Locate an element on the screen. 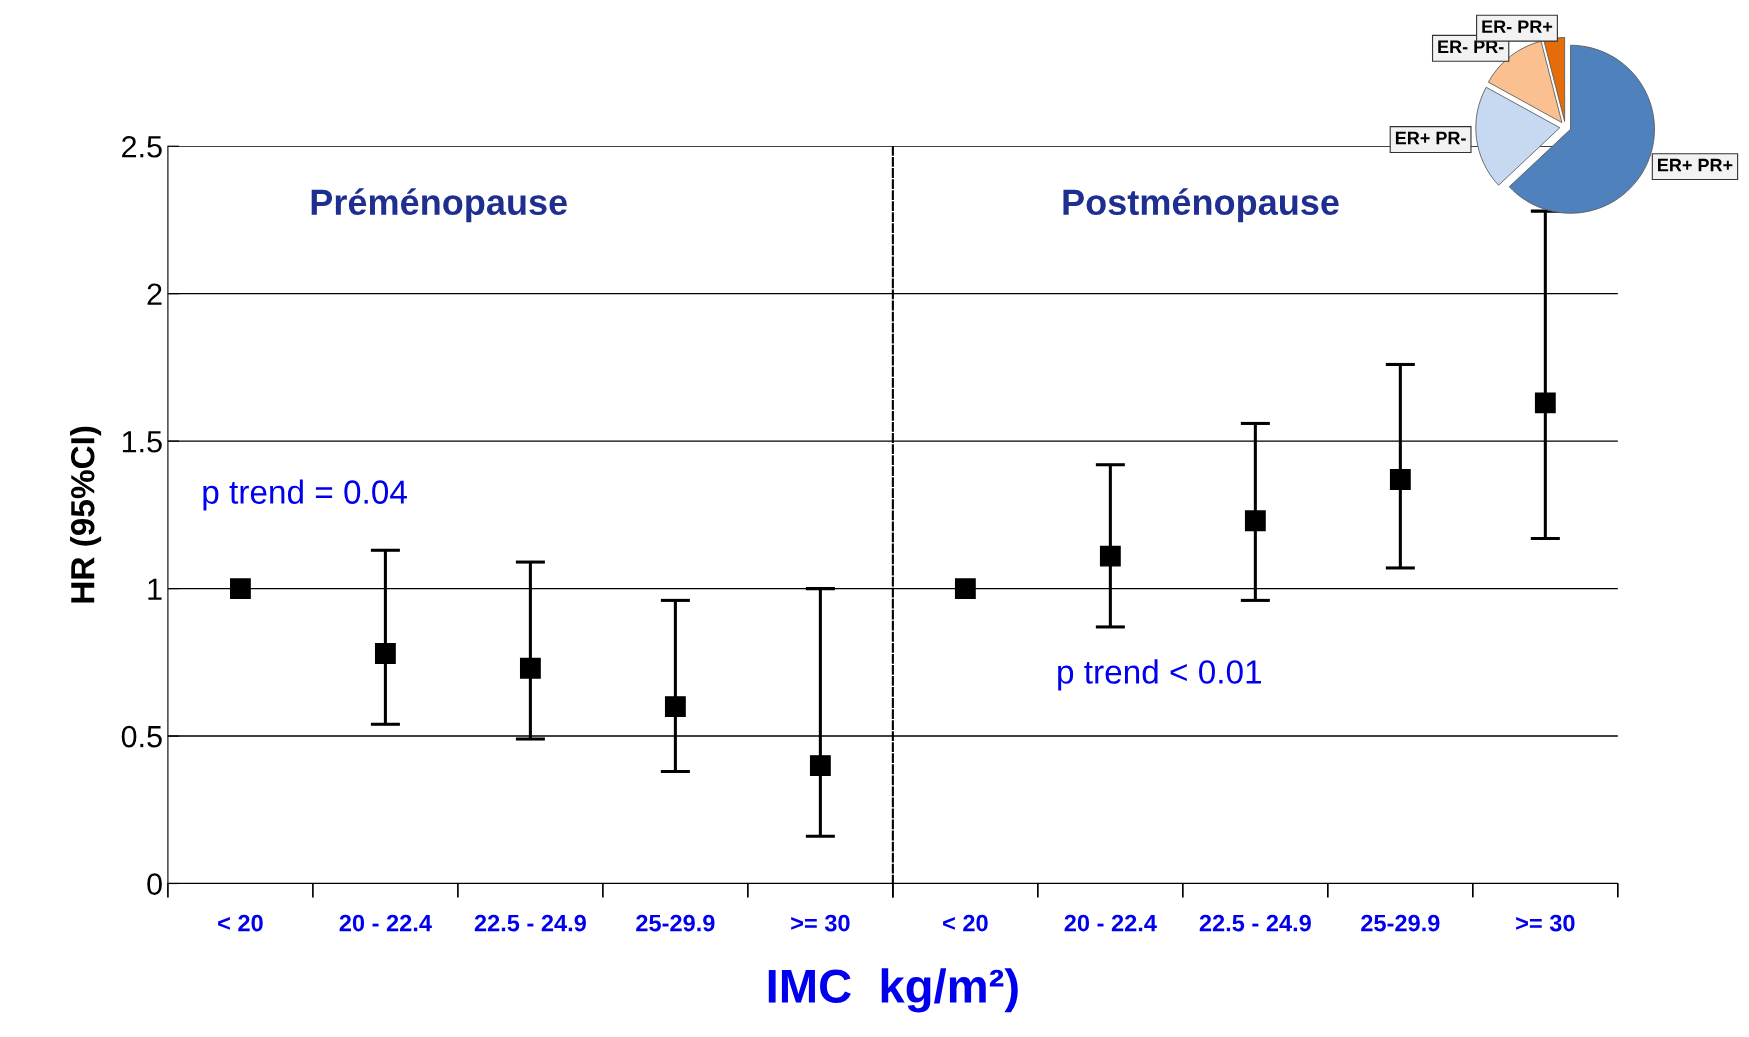 The width and height of the screenshot is (1749, 1037). y-tick-label: 0.5 is located at coordinates (141, 736).